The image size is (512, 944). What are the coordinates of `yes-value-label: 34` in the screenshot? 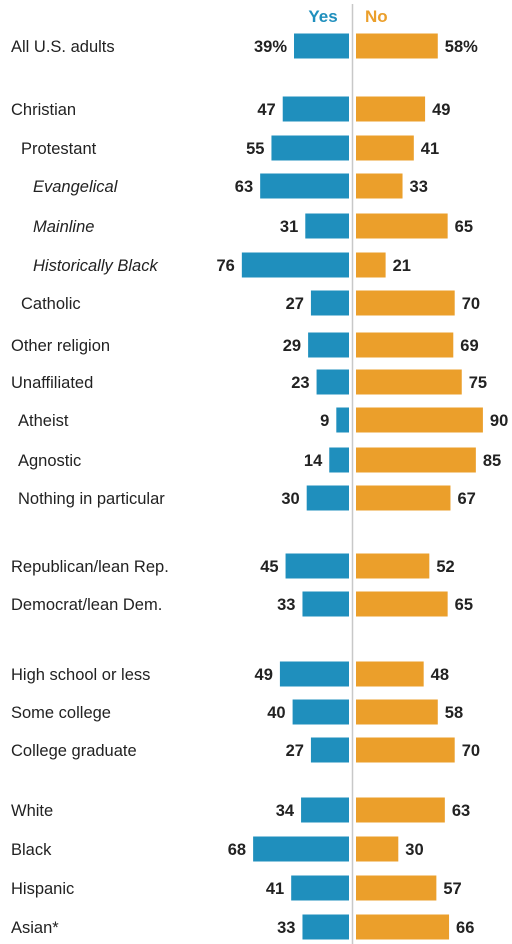 It's located at (285, 811).